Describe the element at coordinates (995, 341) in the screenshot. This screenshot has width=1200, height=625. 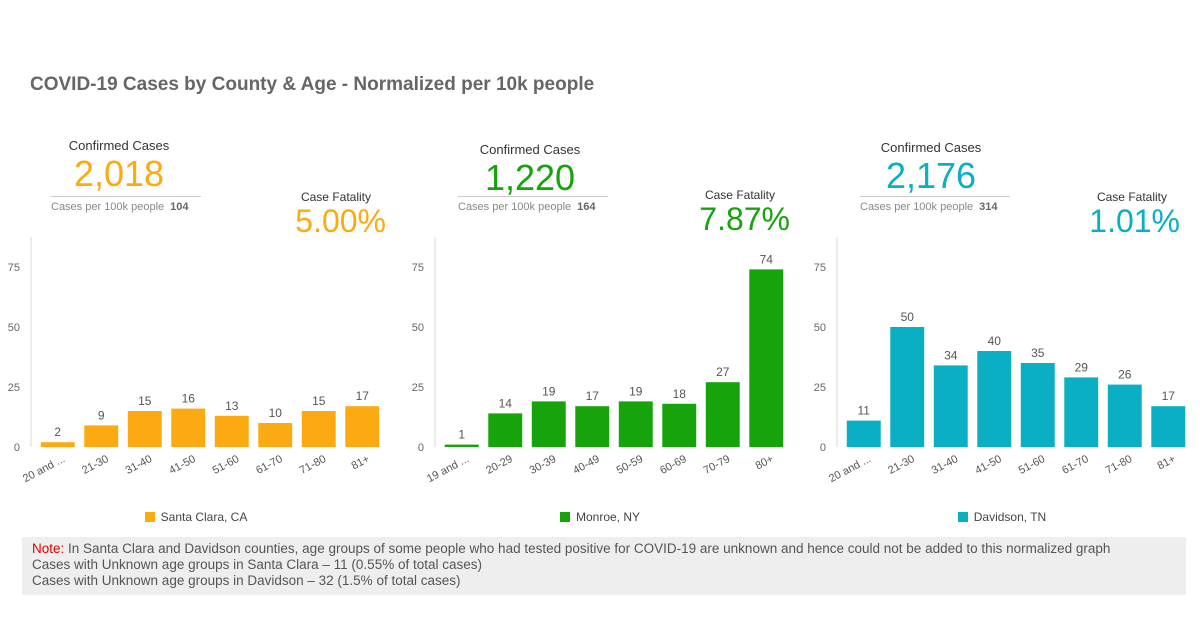
I see `data-label: 40` at that location.